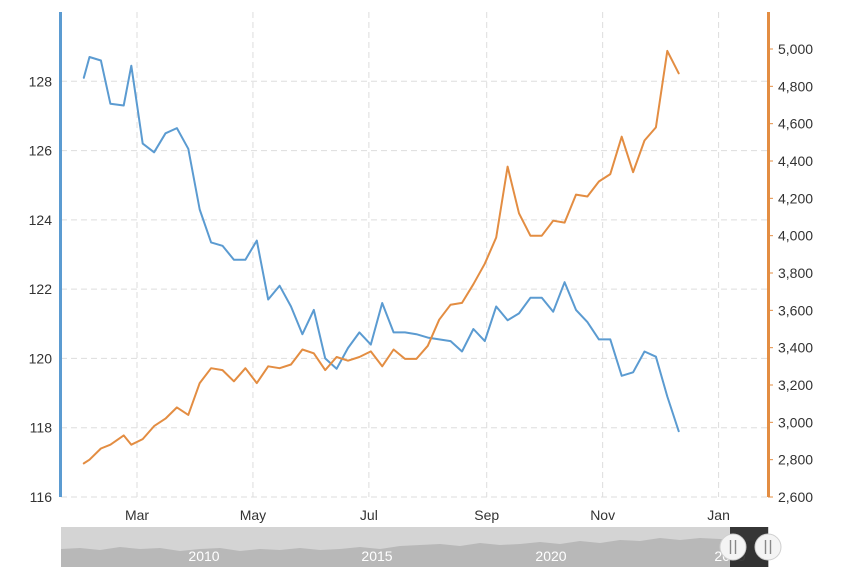 This screenshot has height=585, width=844. I want to click on right-tick-label: 4,400, so click(795, 161).